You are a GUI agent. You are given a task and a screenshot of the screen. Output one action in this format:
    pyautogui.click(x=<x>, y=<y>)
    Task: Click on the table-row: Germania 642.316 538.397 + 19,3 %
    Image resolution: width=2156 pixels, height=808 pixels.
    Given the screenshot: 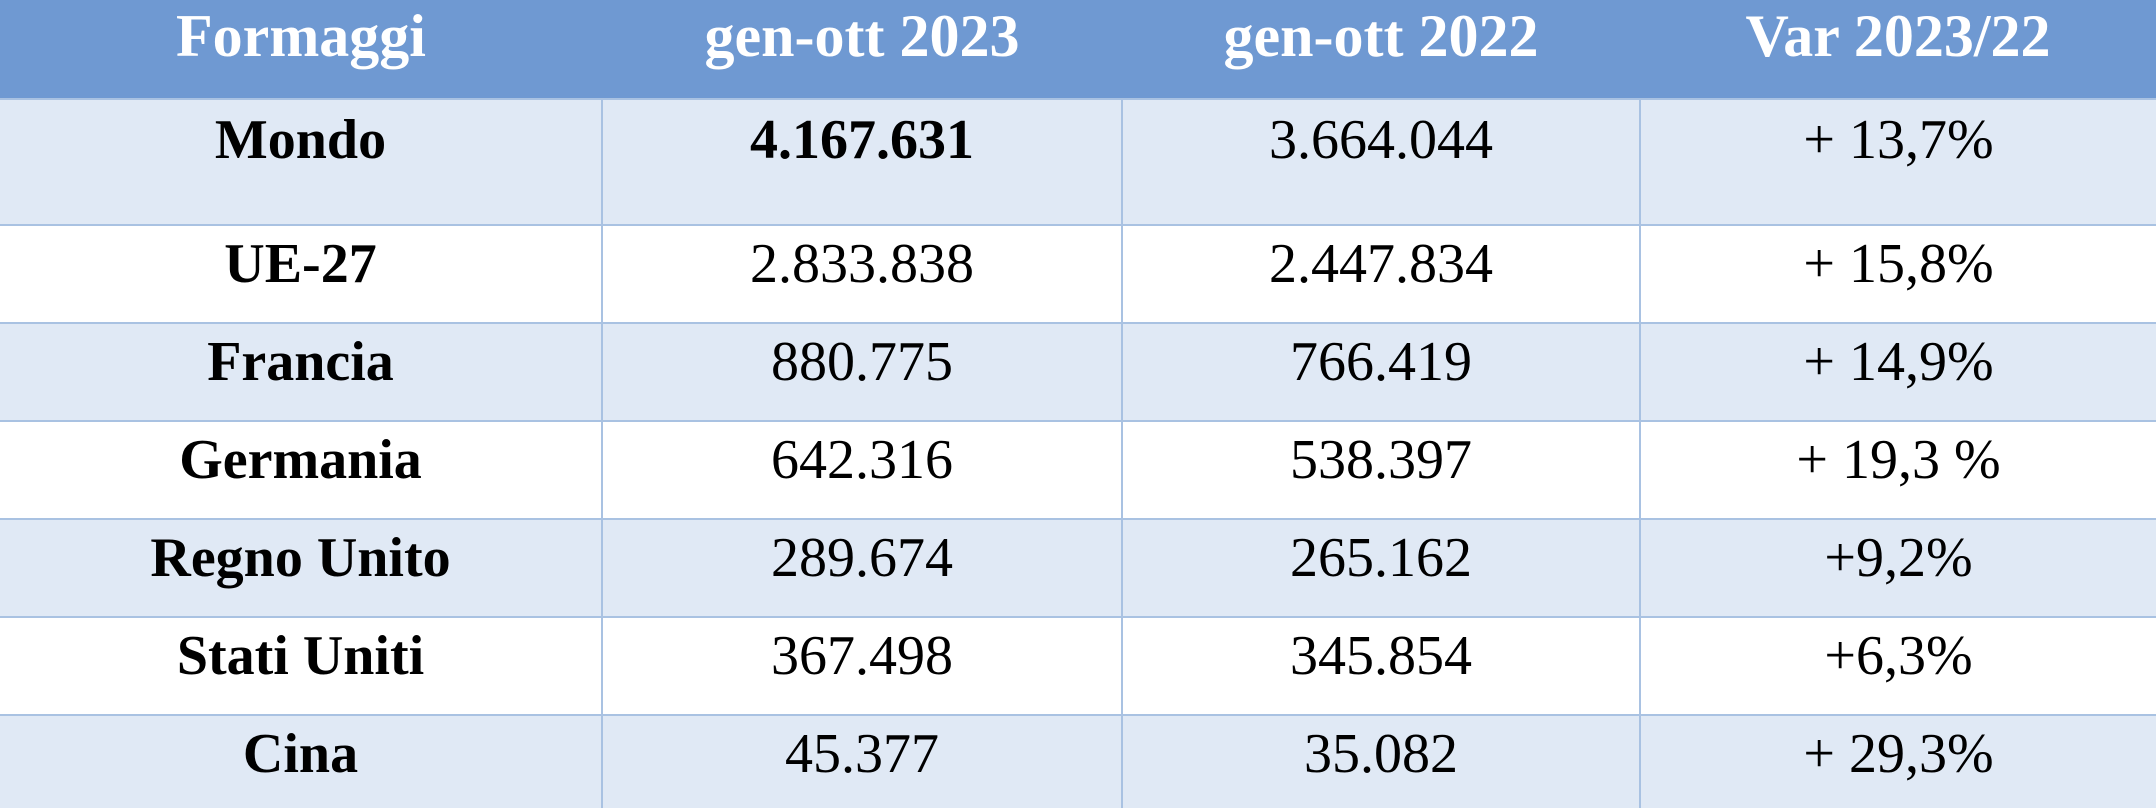 What is the action you would take?
    pyautogui.click(x=1078, y=469)
    